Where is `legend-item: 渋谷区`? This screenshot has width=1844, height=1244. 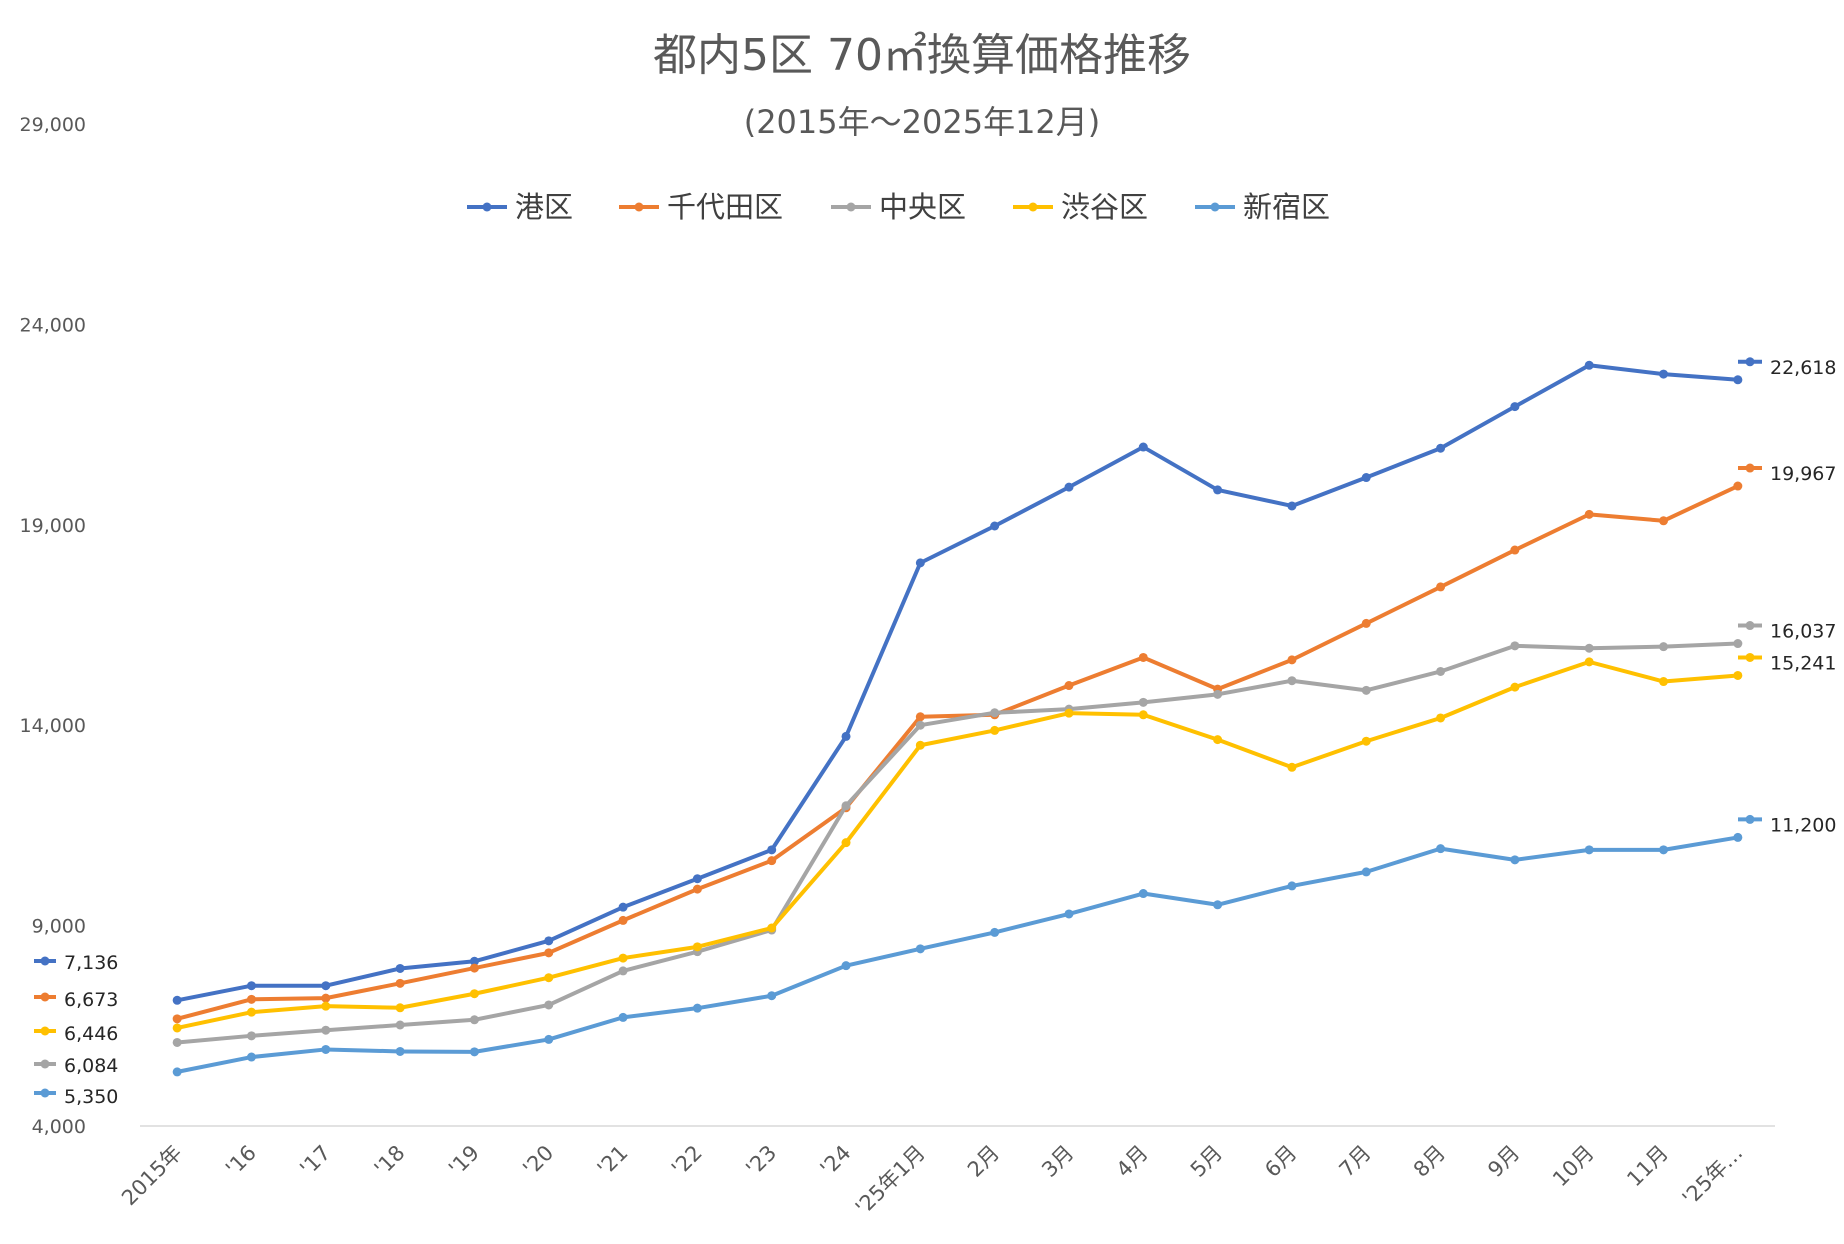 legend-item: 渋谷区 is located at coordinates (1080, 207).